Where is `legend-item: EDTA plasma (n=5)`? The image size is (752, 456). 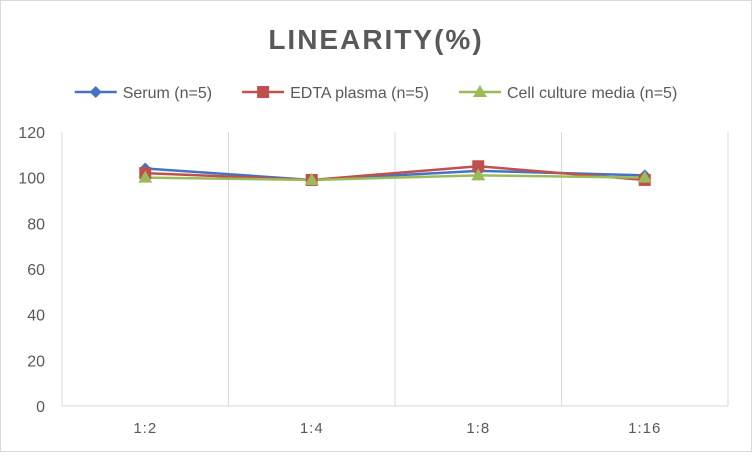 legend-item: EDTA plasma (n=5) is located at coordinates (335, 93).